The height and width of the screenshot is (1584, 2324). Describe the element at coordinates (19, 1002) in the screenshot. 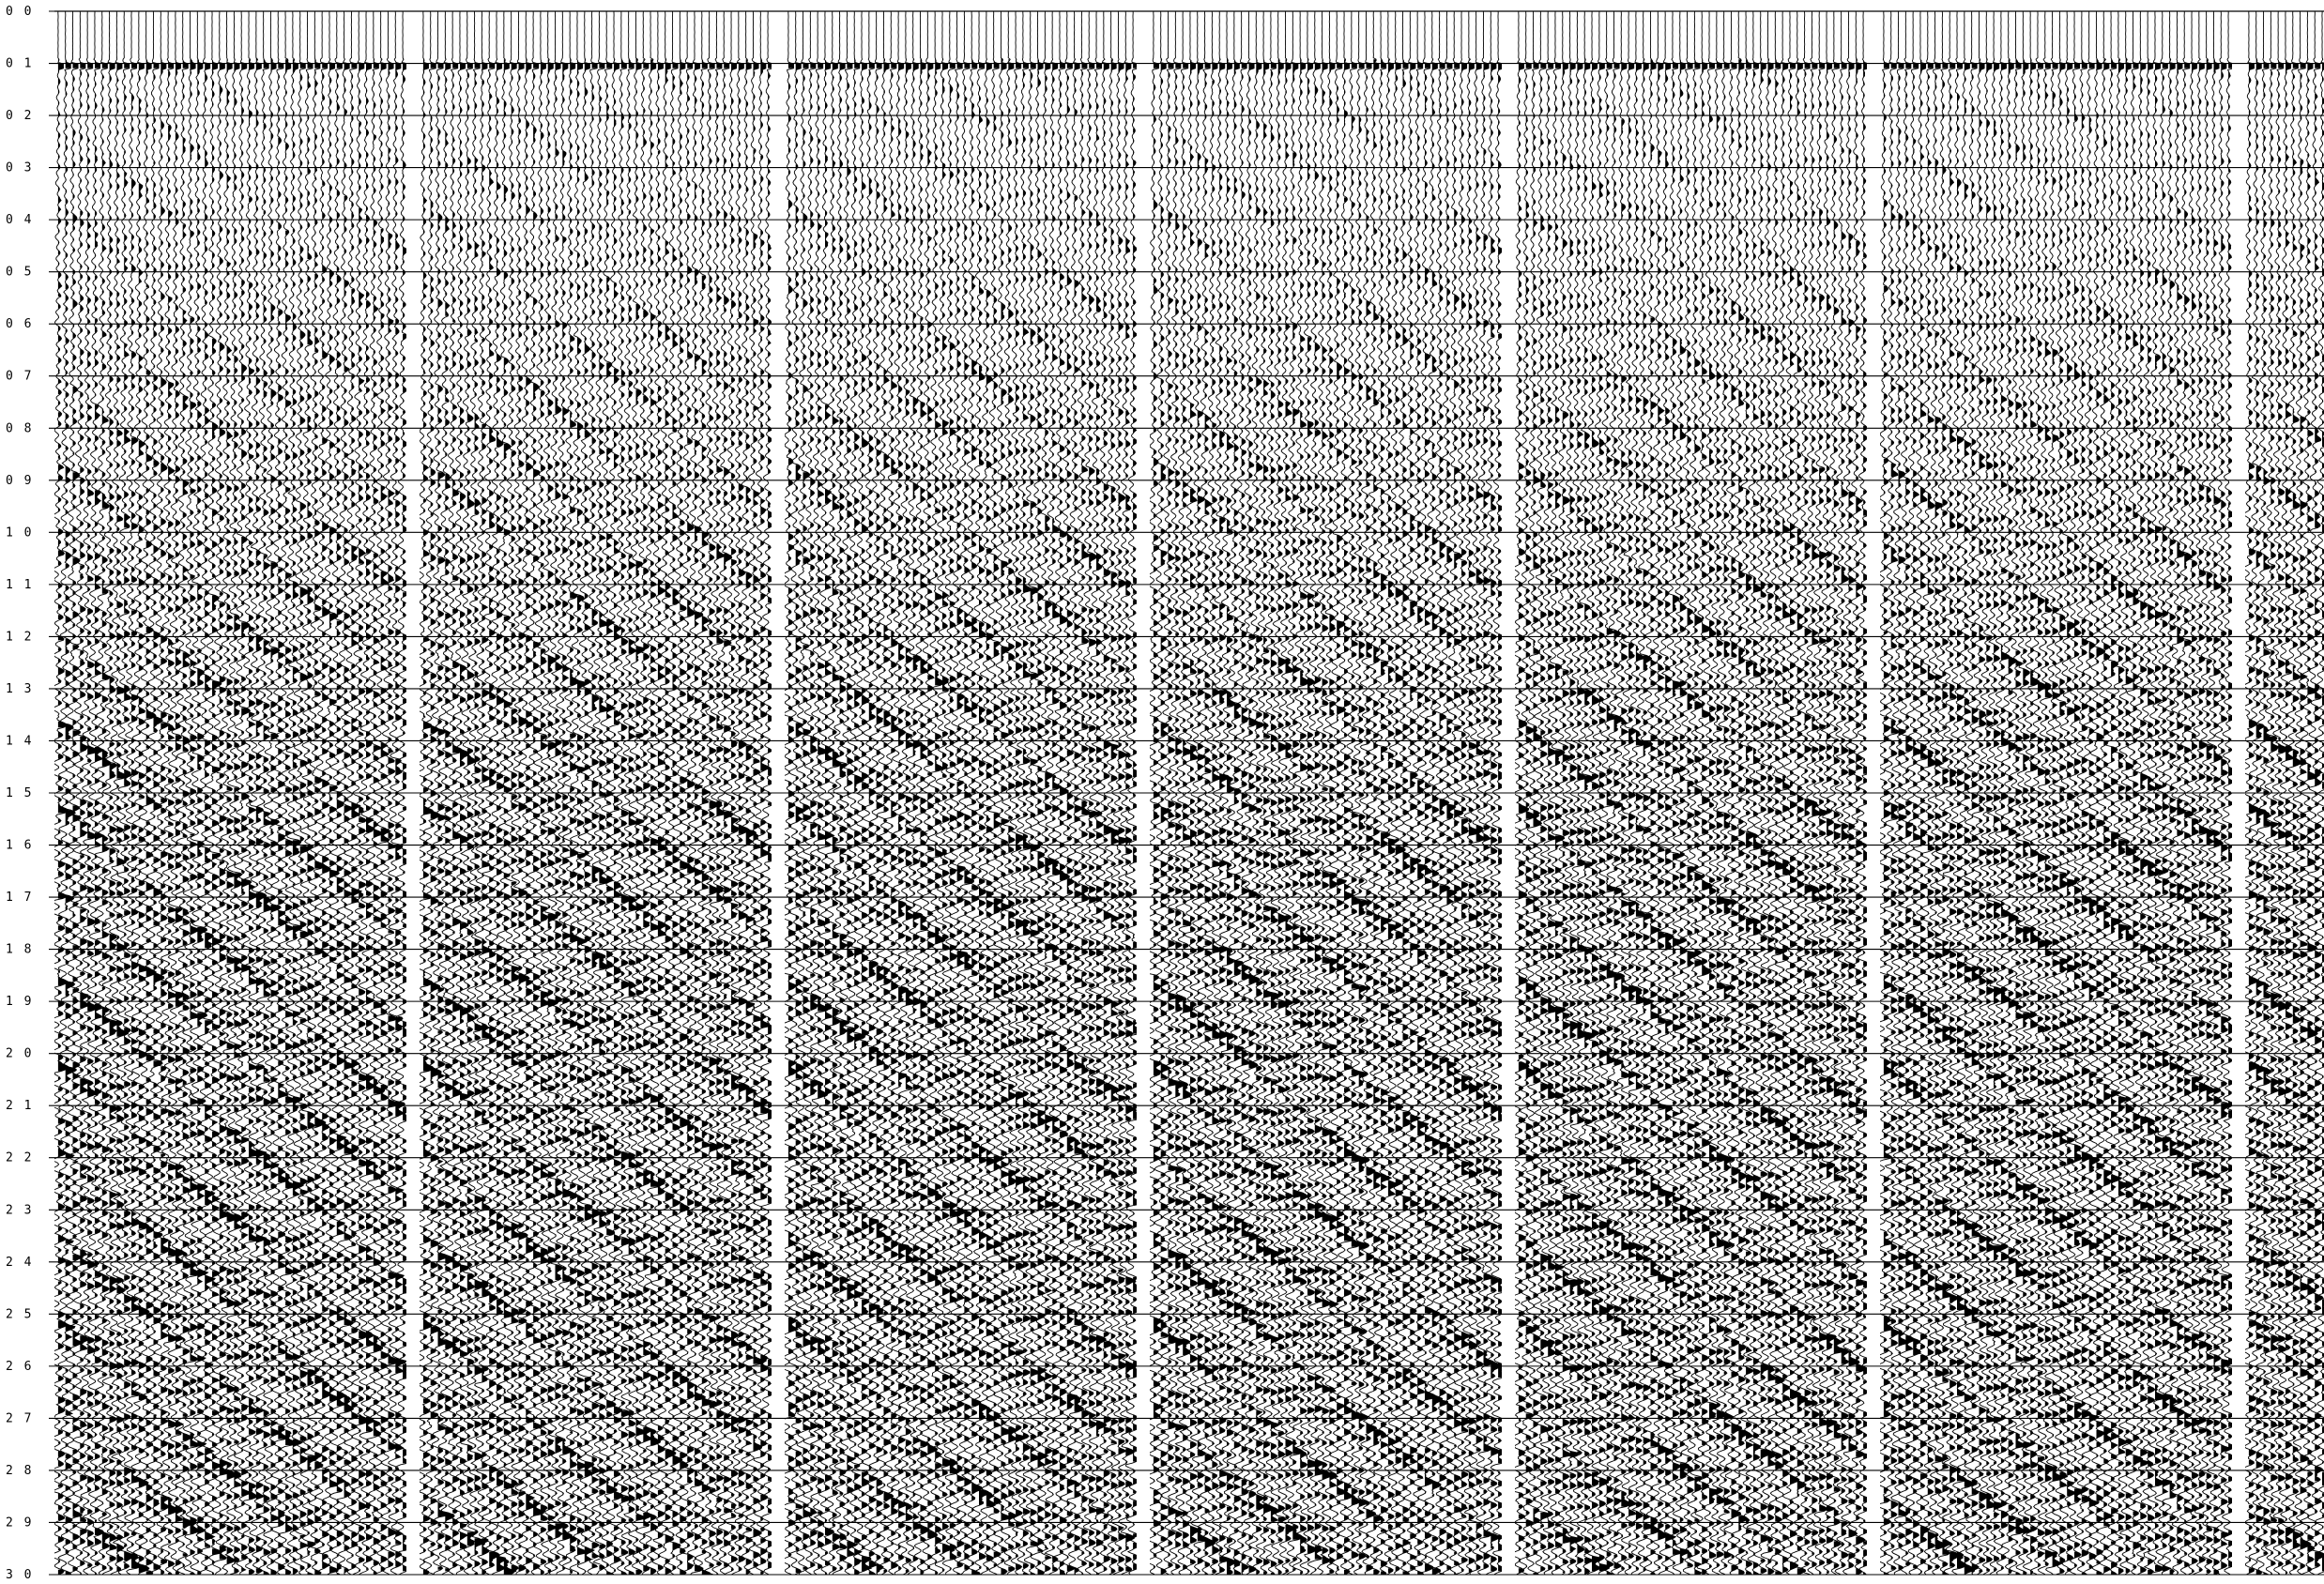

I see `y-tick-label: 1 9` at that location.